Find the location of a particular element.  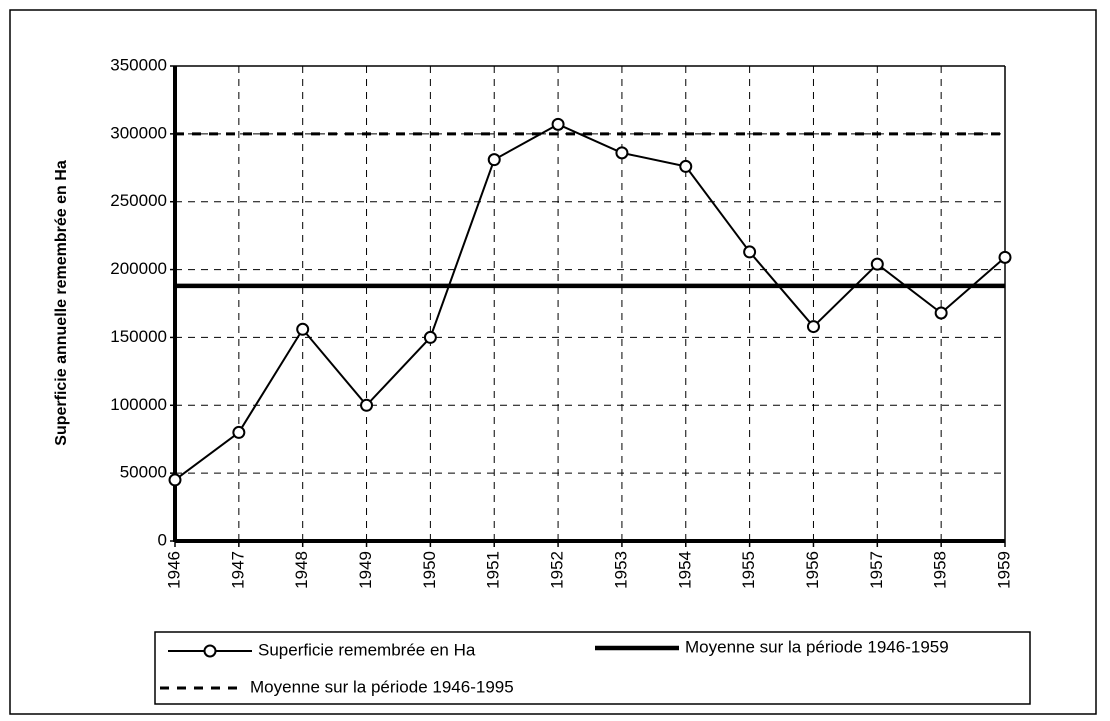

x-tick-label: 1947 is located at coordinates (237, 570).